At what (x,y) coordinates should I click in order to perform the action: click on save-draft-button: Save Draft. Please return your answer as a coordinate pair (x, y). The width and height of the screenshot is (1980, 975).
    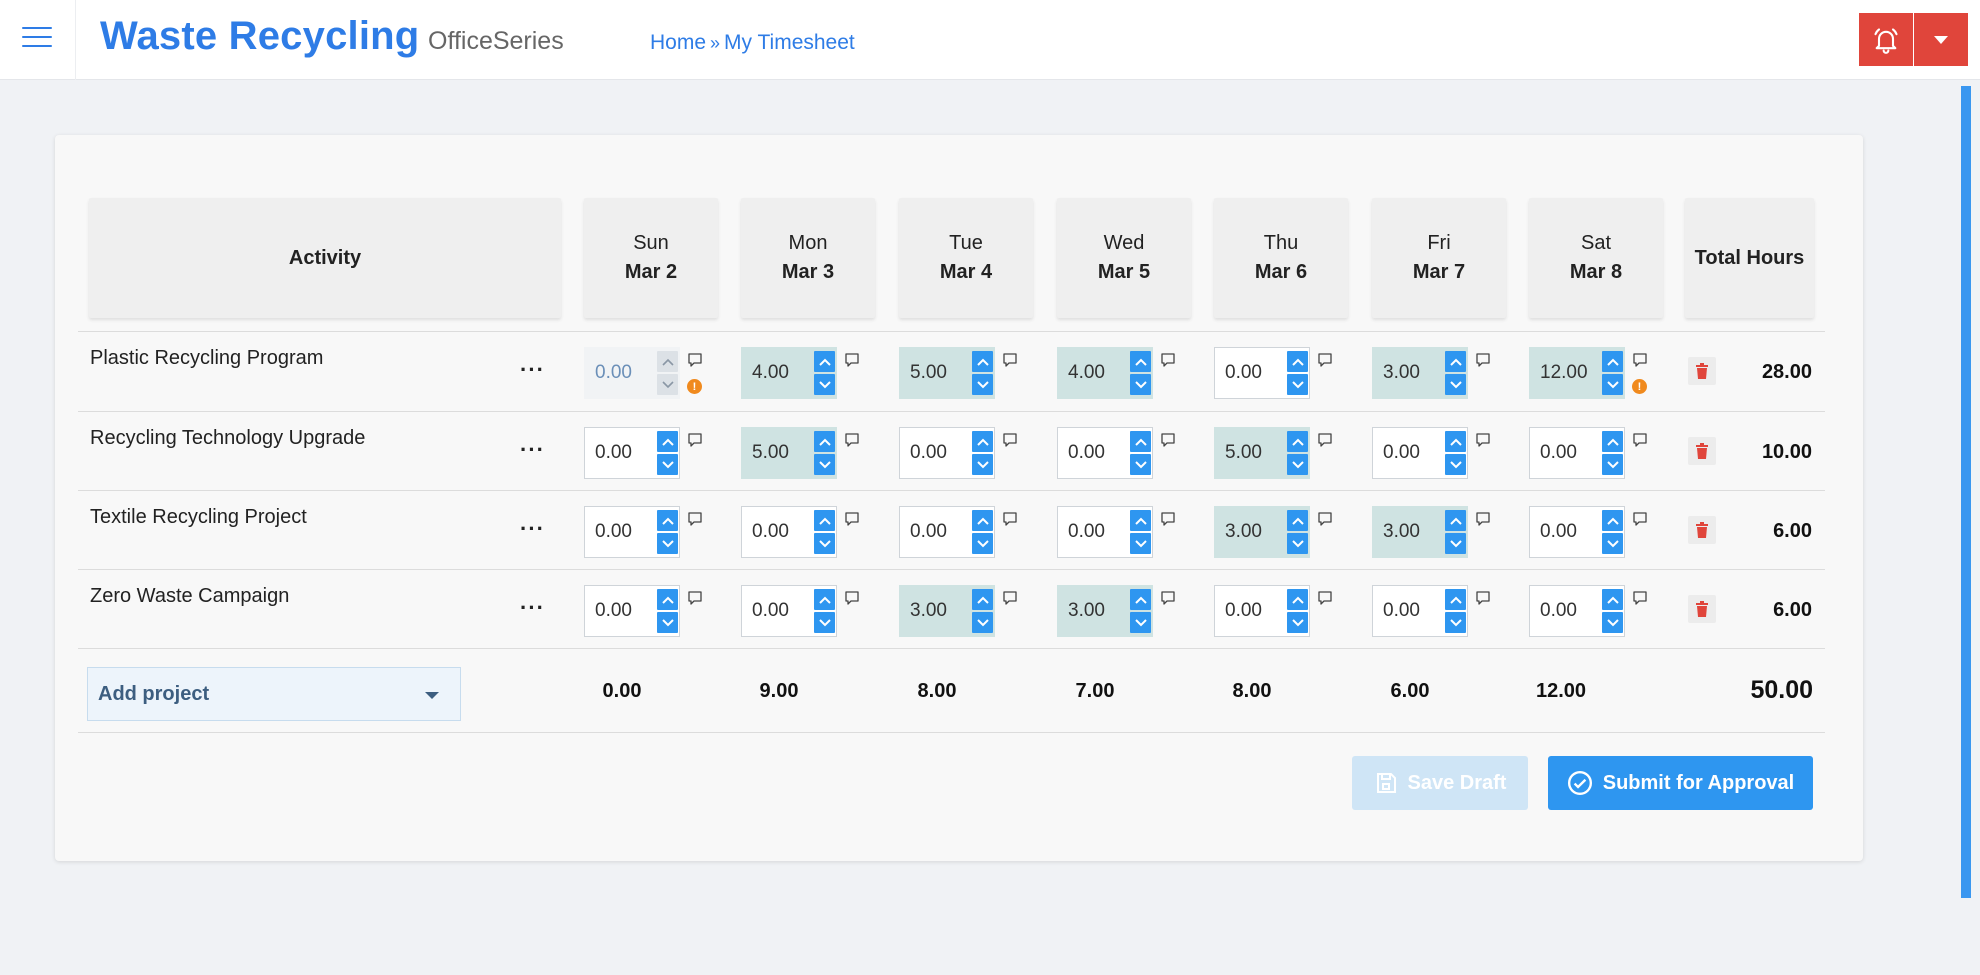
    Looking at the image, I should click on (1440, 783).